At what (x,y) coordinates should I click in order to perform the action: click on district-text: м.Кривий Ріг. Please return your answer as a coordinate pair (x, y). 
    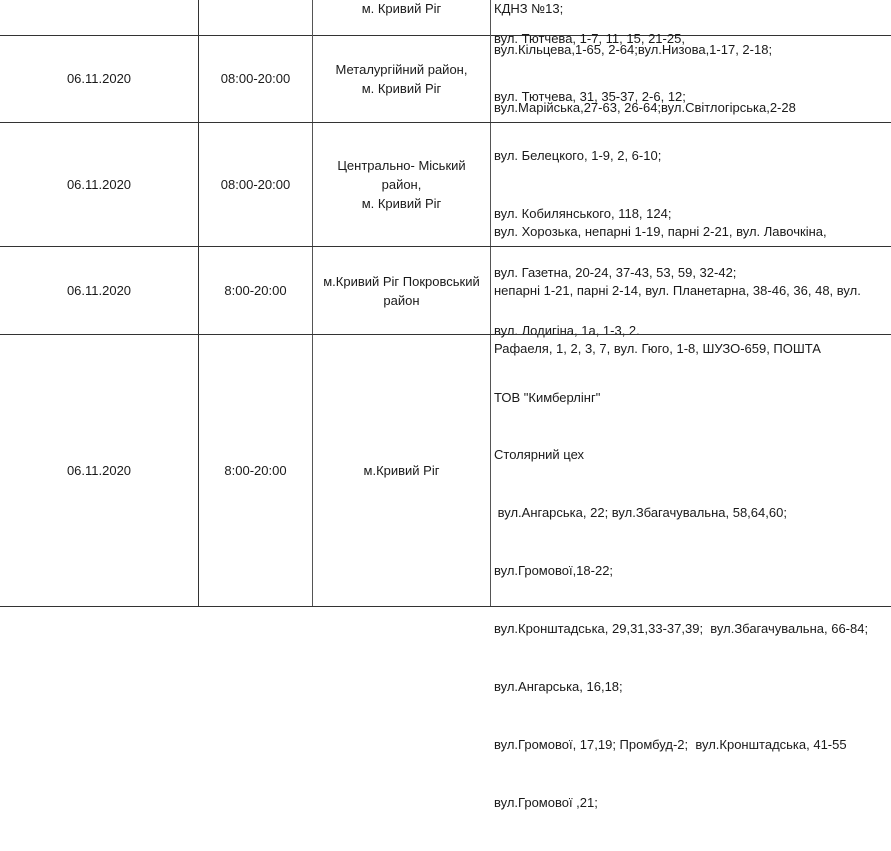
    Looking at the image, I should click on (401, 470).